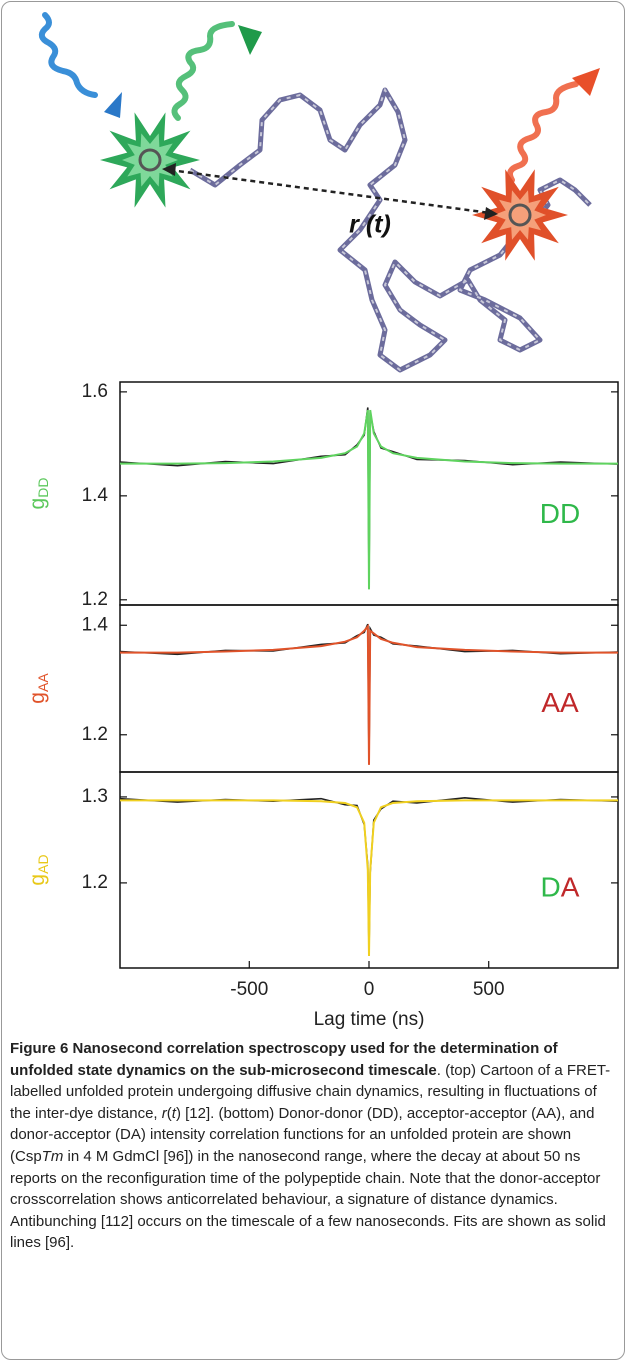  I want to click on x-tick-label: 0, so click(369, 989).